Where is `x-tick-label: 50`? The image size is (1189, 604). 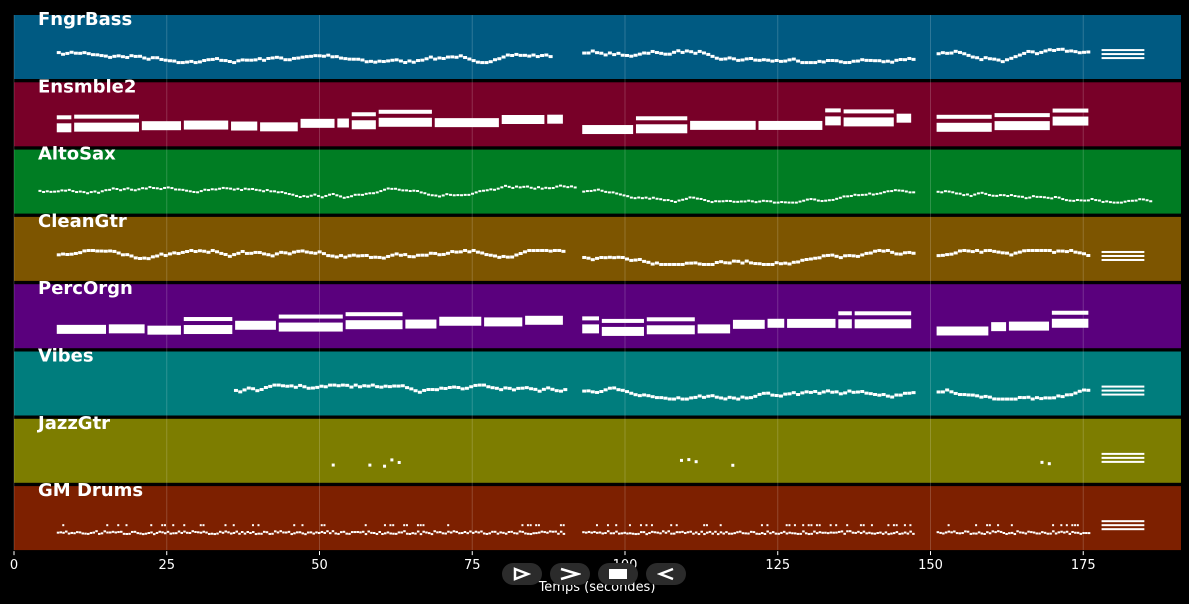
x-tick-label: 50 is located at coordinates (319, 565).